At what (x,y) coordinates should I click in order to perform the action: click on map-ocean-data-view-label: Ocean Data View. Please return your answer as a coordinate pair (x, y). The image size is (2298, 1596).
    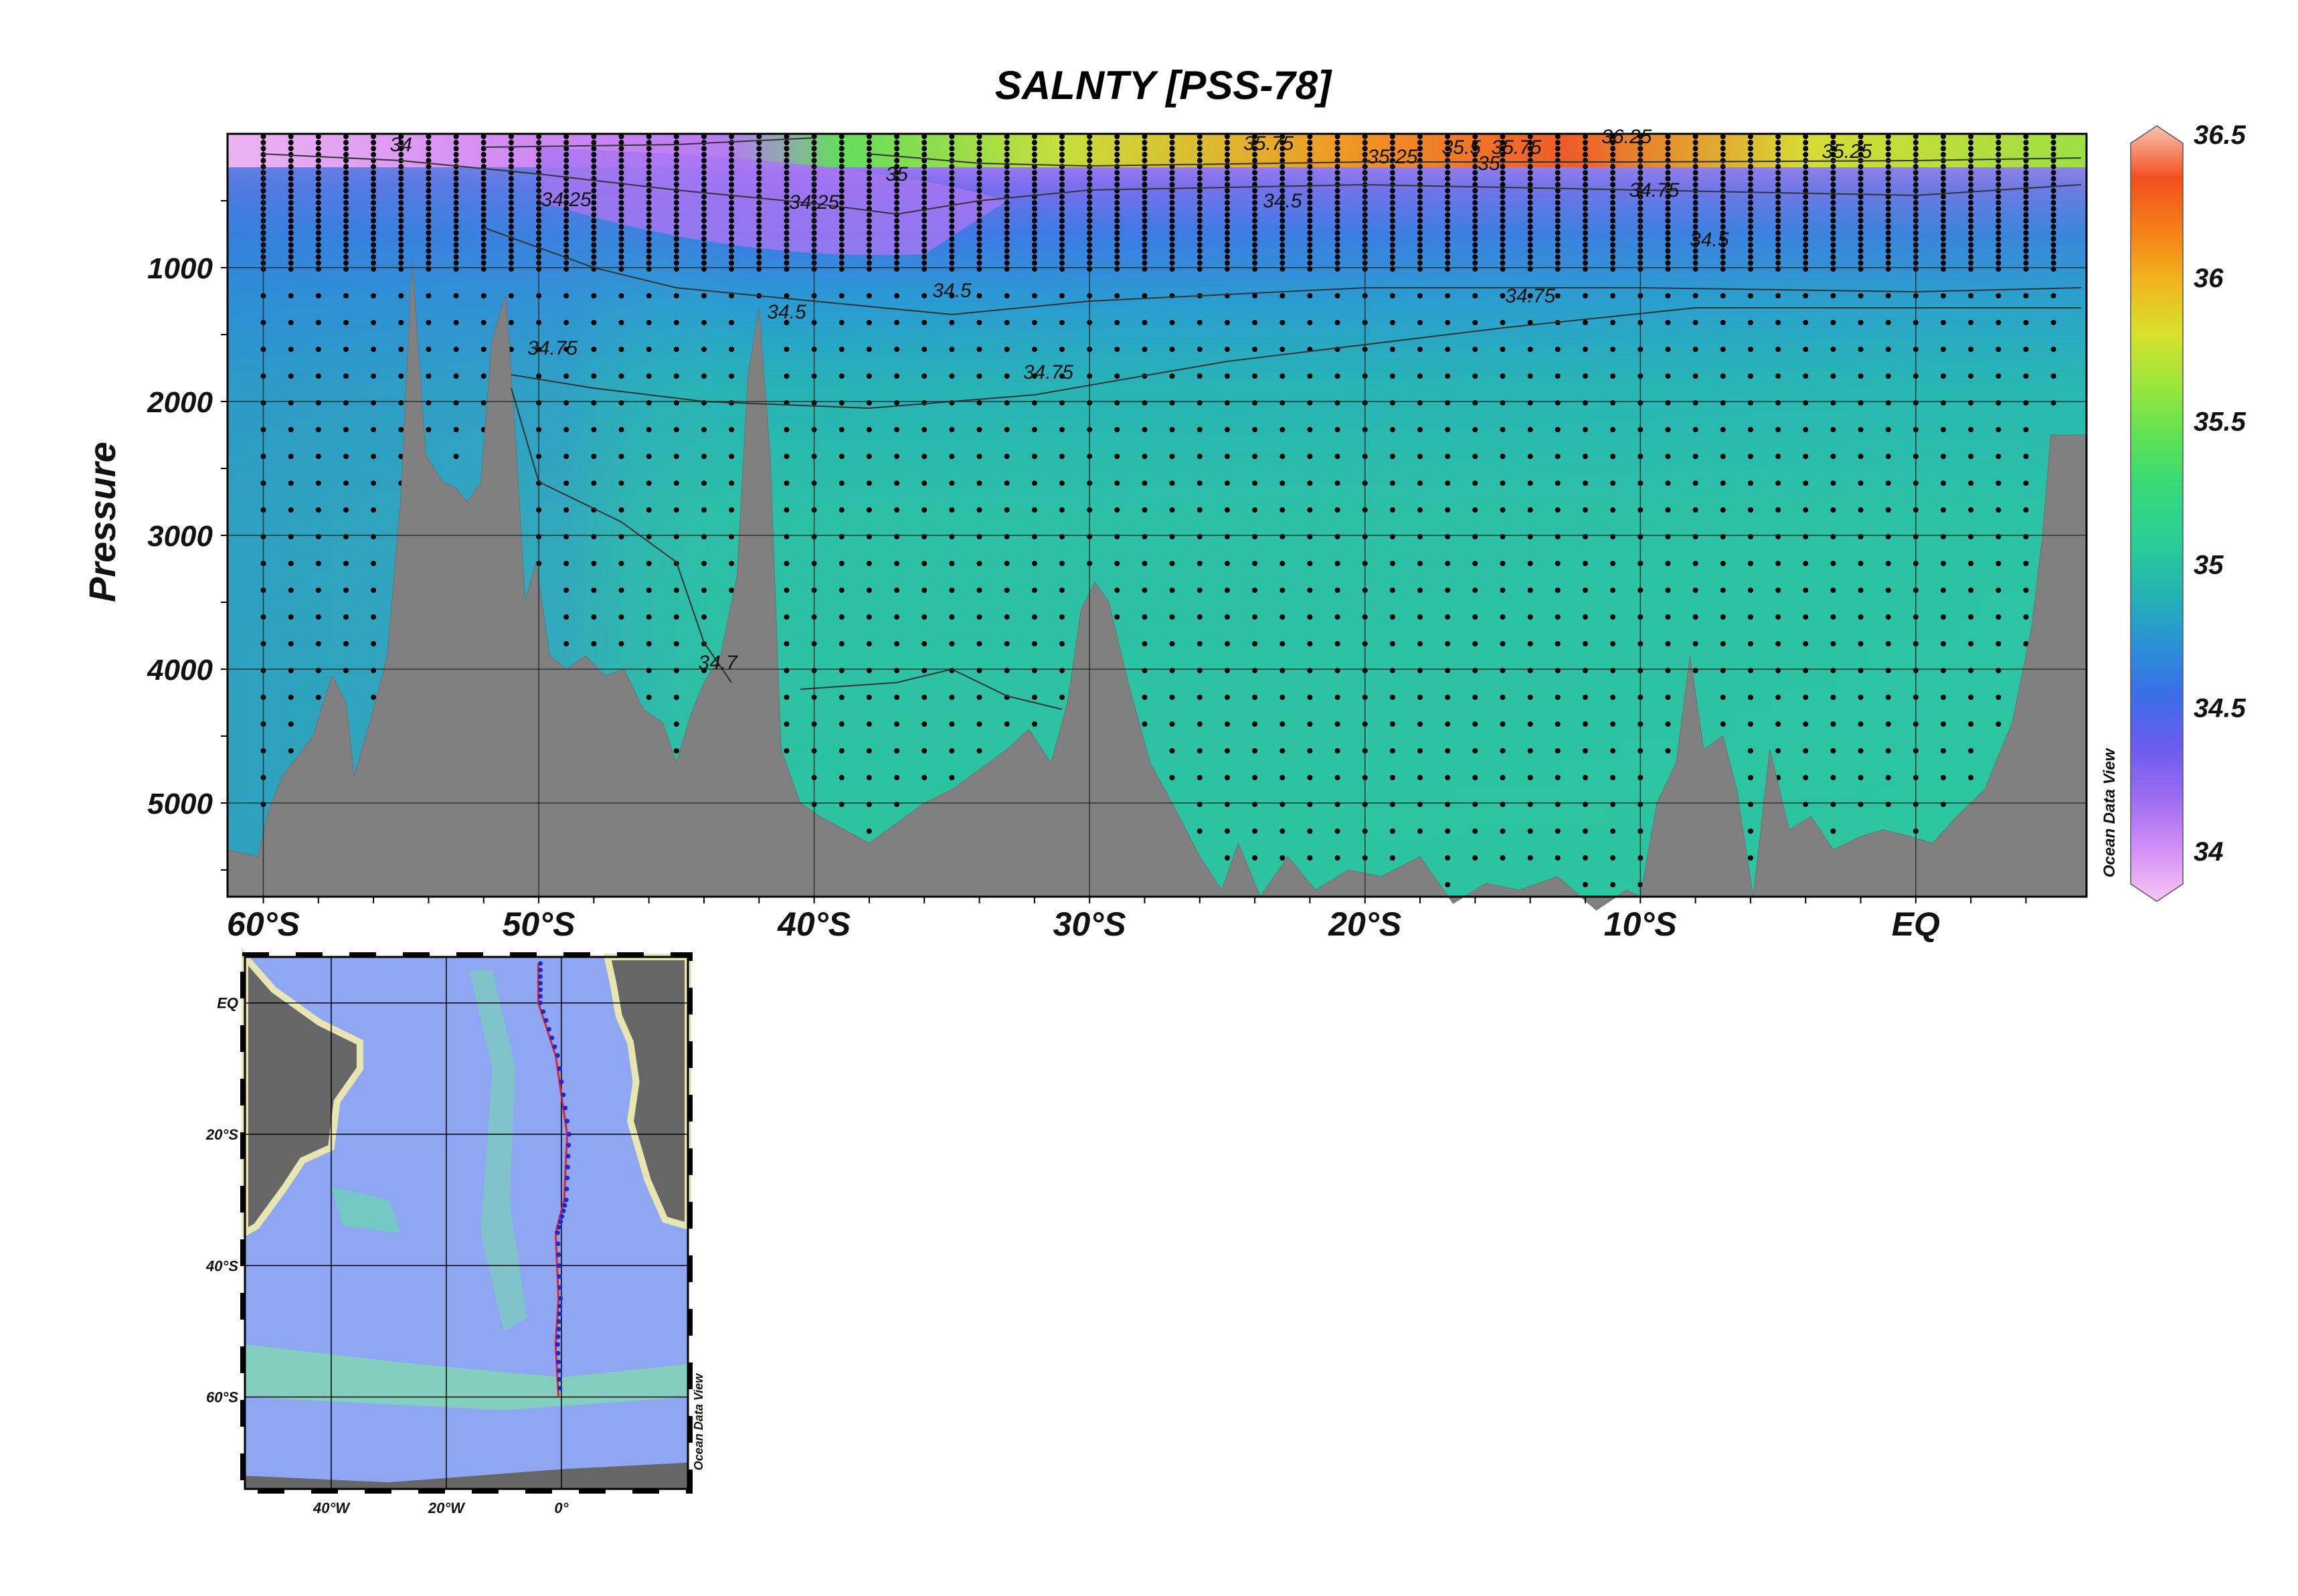
    Looking at the image, I should click on (699, 1421).